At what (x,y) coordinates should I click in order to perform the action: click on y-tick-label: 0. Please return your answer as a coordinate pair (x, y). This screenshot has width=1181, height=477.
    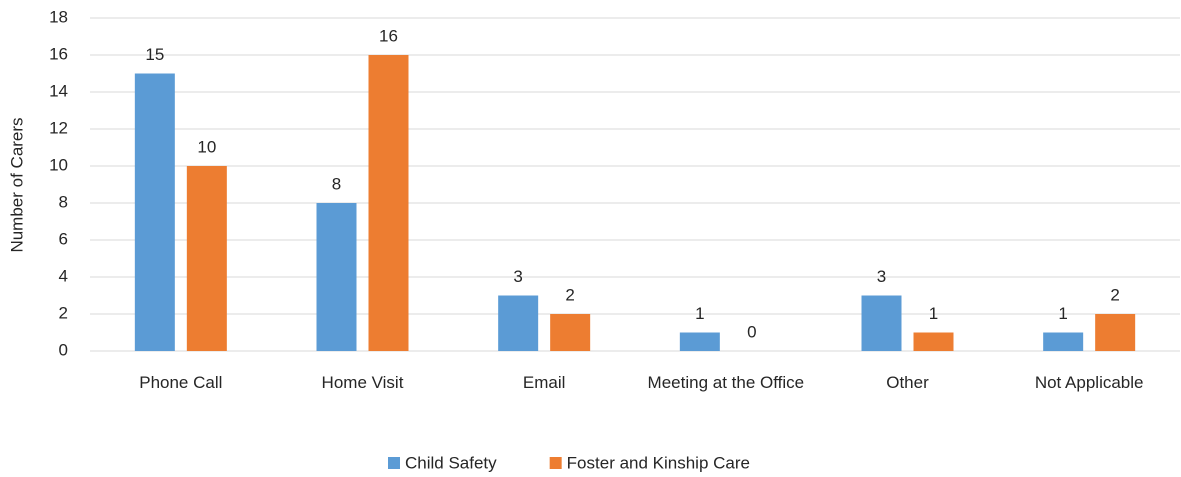
    Looking at the image, I should click on (63, 349).